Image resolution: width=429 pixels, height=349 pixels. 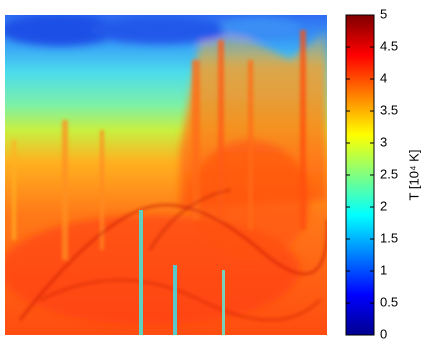 What do you see at coordinates (360, 175) in the screenshot?
I see `colorbar` at bounding box center [360, 175].